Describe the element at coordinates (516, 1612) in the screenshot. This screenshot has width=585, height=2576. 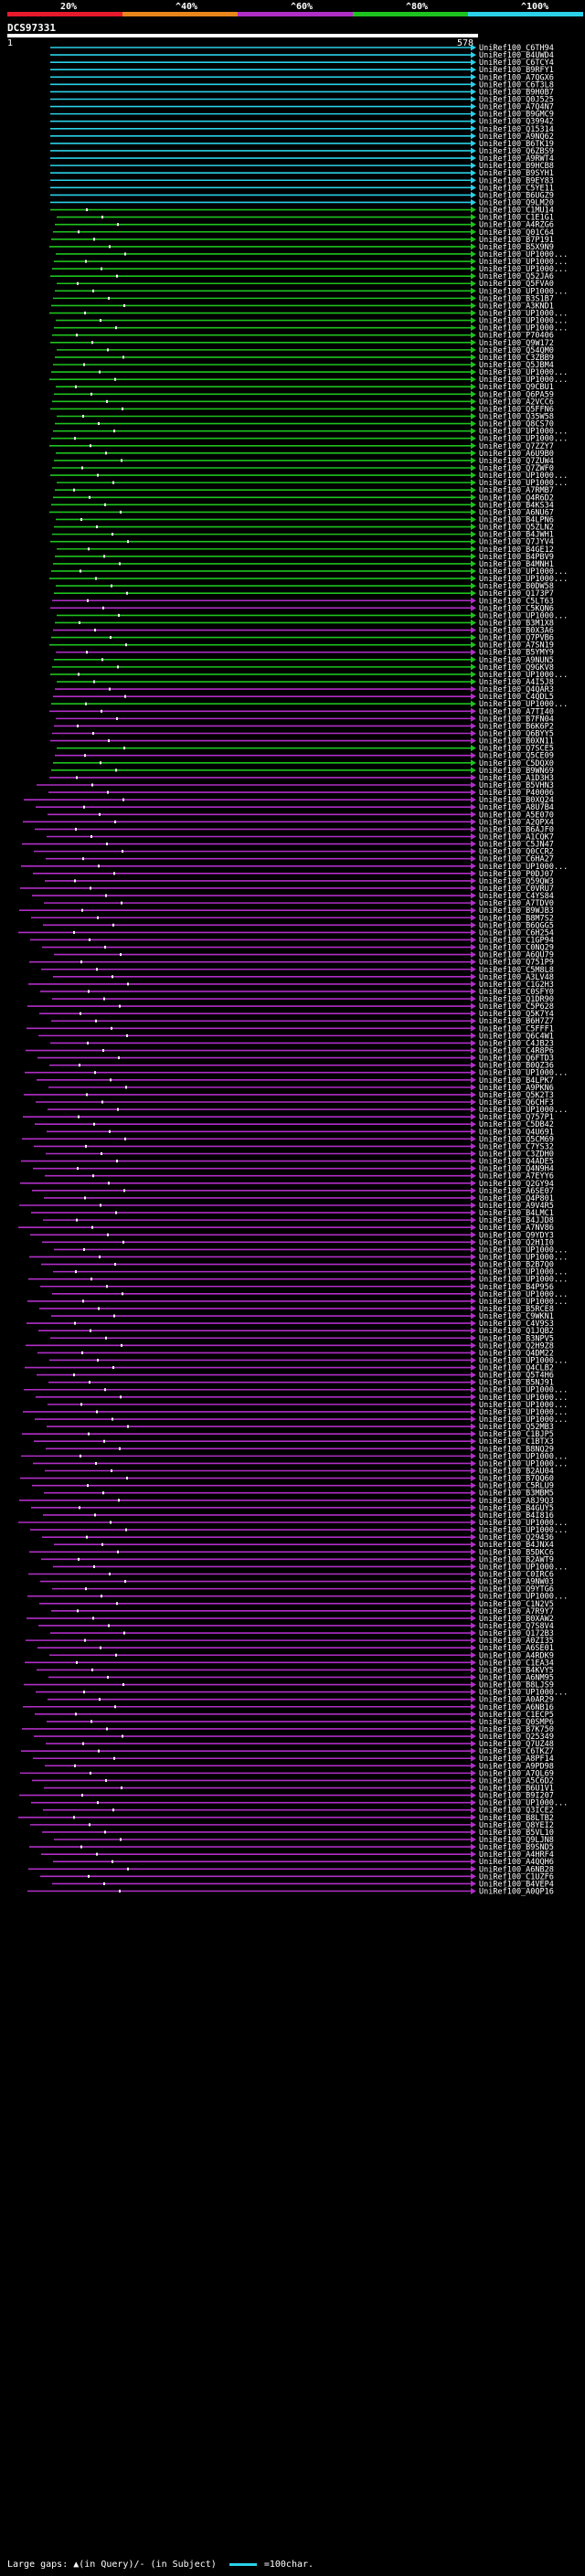
I see `hit-label: UniRef100_A7R9Y7` at that location.